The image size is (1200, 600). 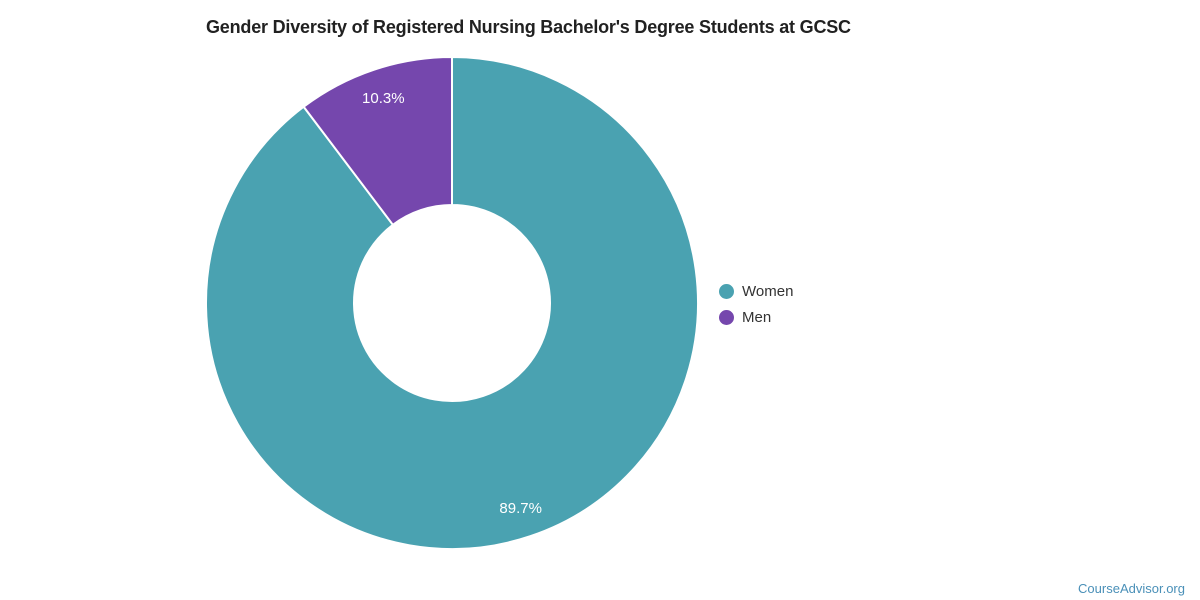 What do you see at coordinates (768, 291) in the screenshot?
I see `legend-item-label: Women` at bounding box center [768, 291].